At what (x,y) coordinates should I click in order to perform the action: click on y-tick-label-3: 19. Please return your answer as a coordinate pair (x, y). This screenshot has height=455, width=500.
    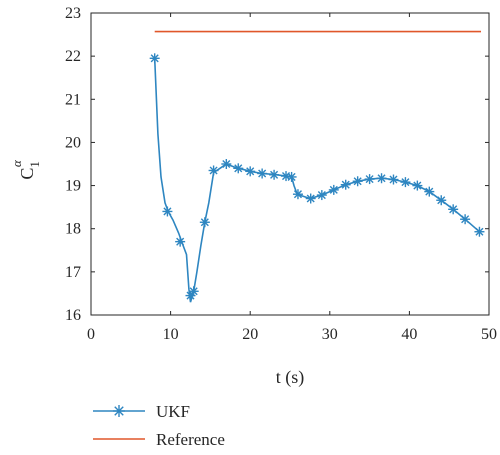
    Looking at the image, I should click on (73, 186).